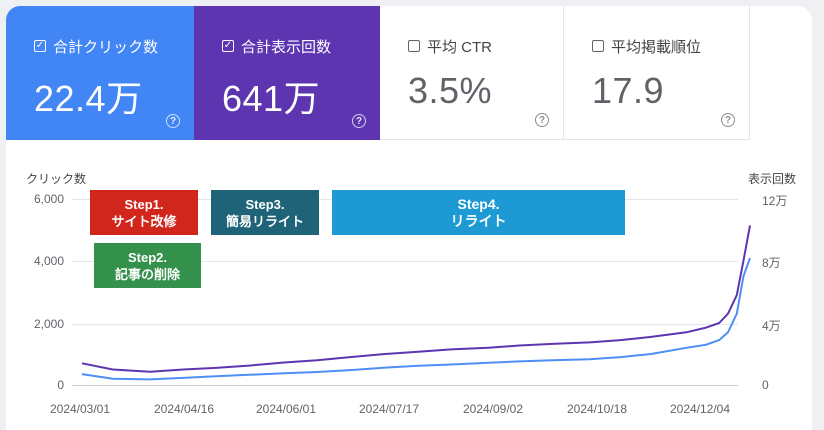  I want to click on annotation-step3: Step3. 簡易リライト, so click(265, 212).